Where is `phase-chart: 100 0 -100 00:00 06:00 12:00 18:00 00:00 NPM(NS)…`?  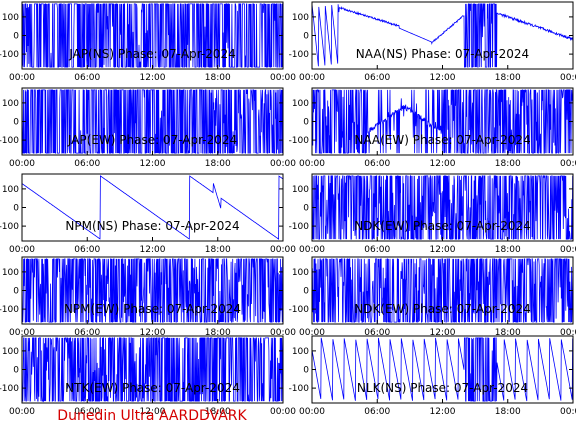 phase-chart: 100 0 -100 00:00 06:00 12:00 18:00 00:00 NPM(NS)… is located at coordinates (148, 214).